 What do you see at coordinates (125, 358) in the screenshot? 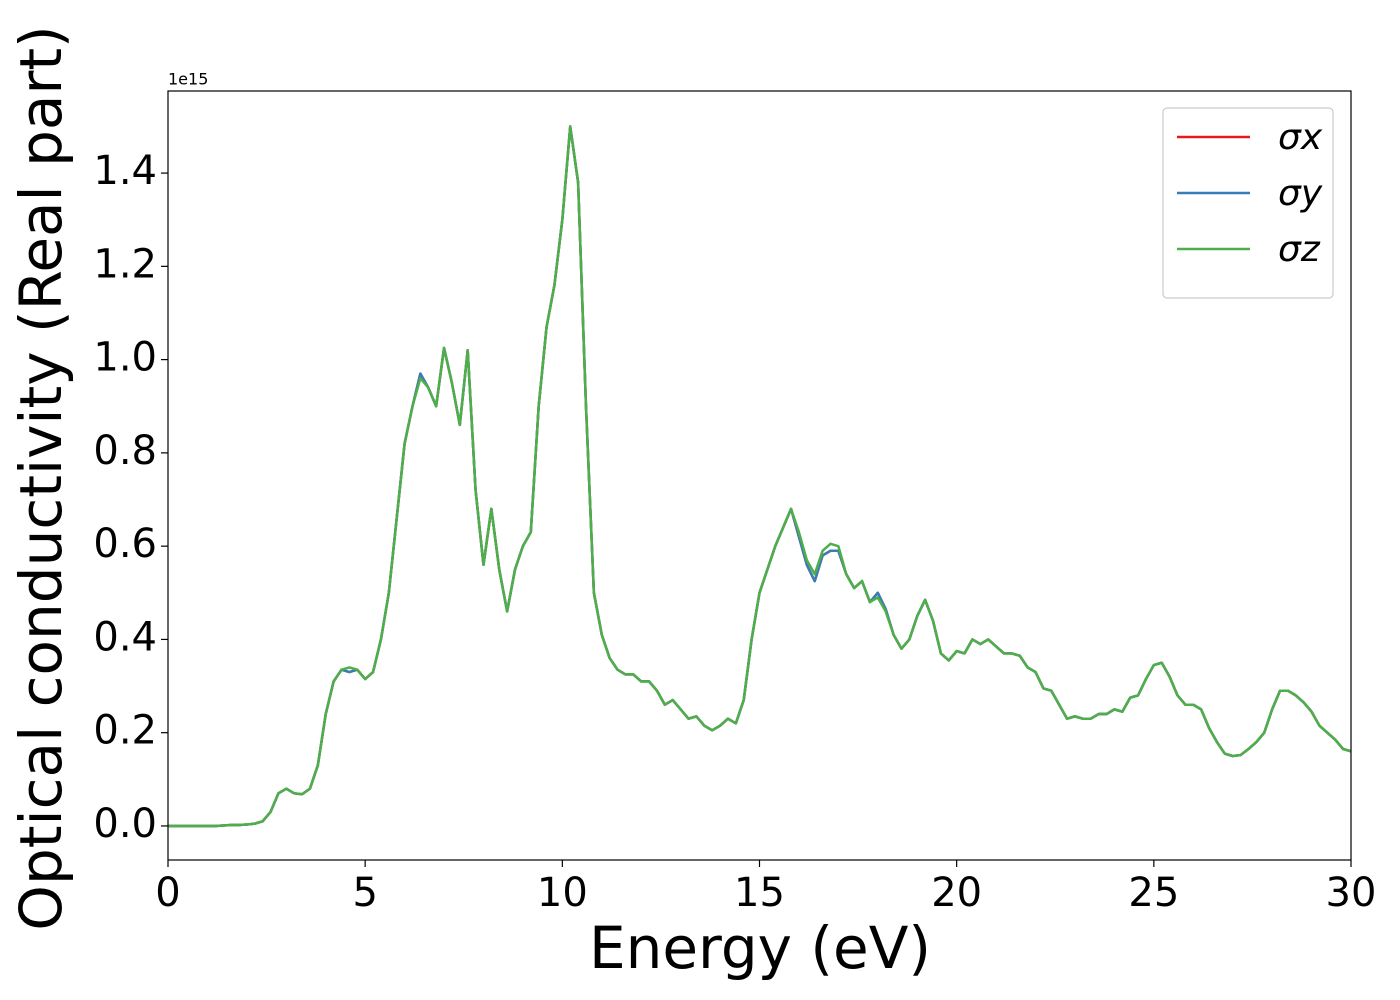
I see `y-tick-label: 1.0` at bounding box center [125, 358].